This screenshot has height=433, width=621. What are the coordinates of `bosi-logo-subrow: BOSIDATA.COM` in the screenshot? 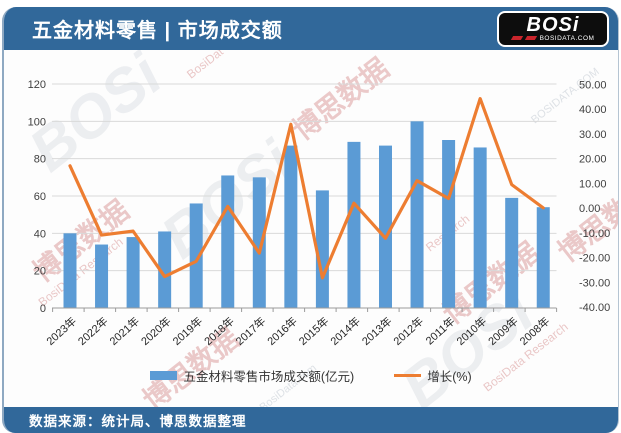 It's located at (552, 38).